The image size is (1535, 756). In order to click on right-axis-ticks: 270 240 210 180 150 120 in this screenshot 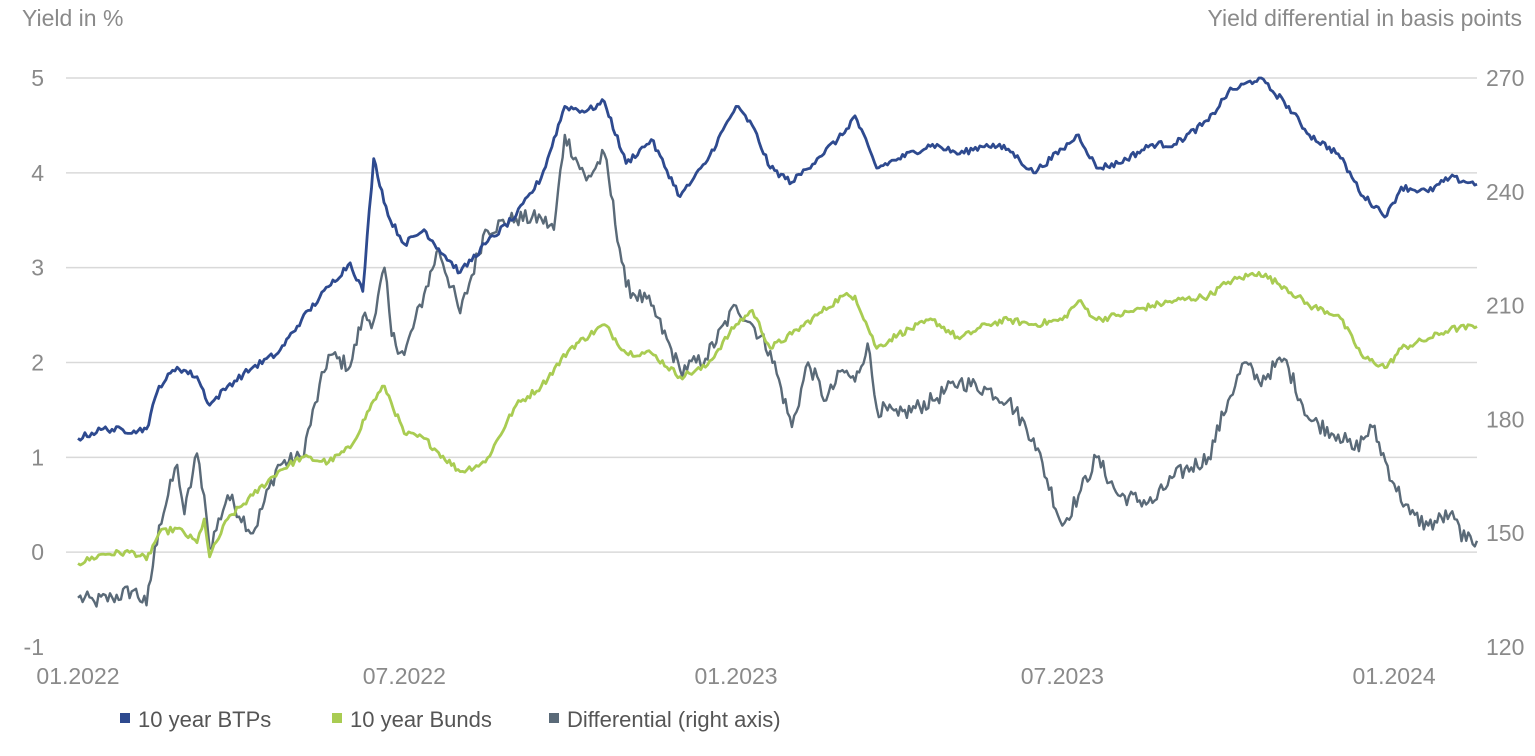, I will do `click(1505, 362)`.